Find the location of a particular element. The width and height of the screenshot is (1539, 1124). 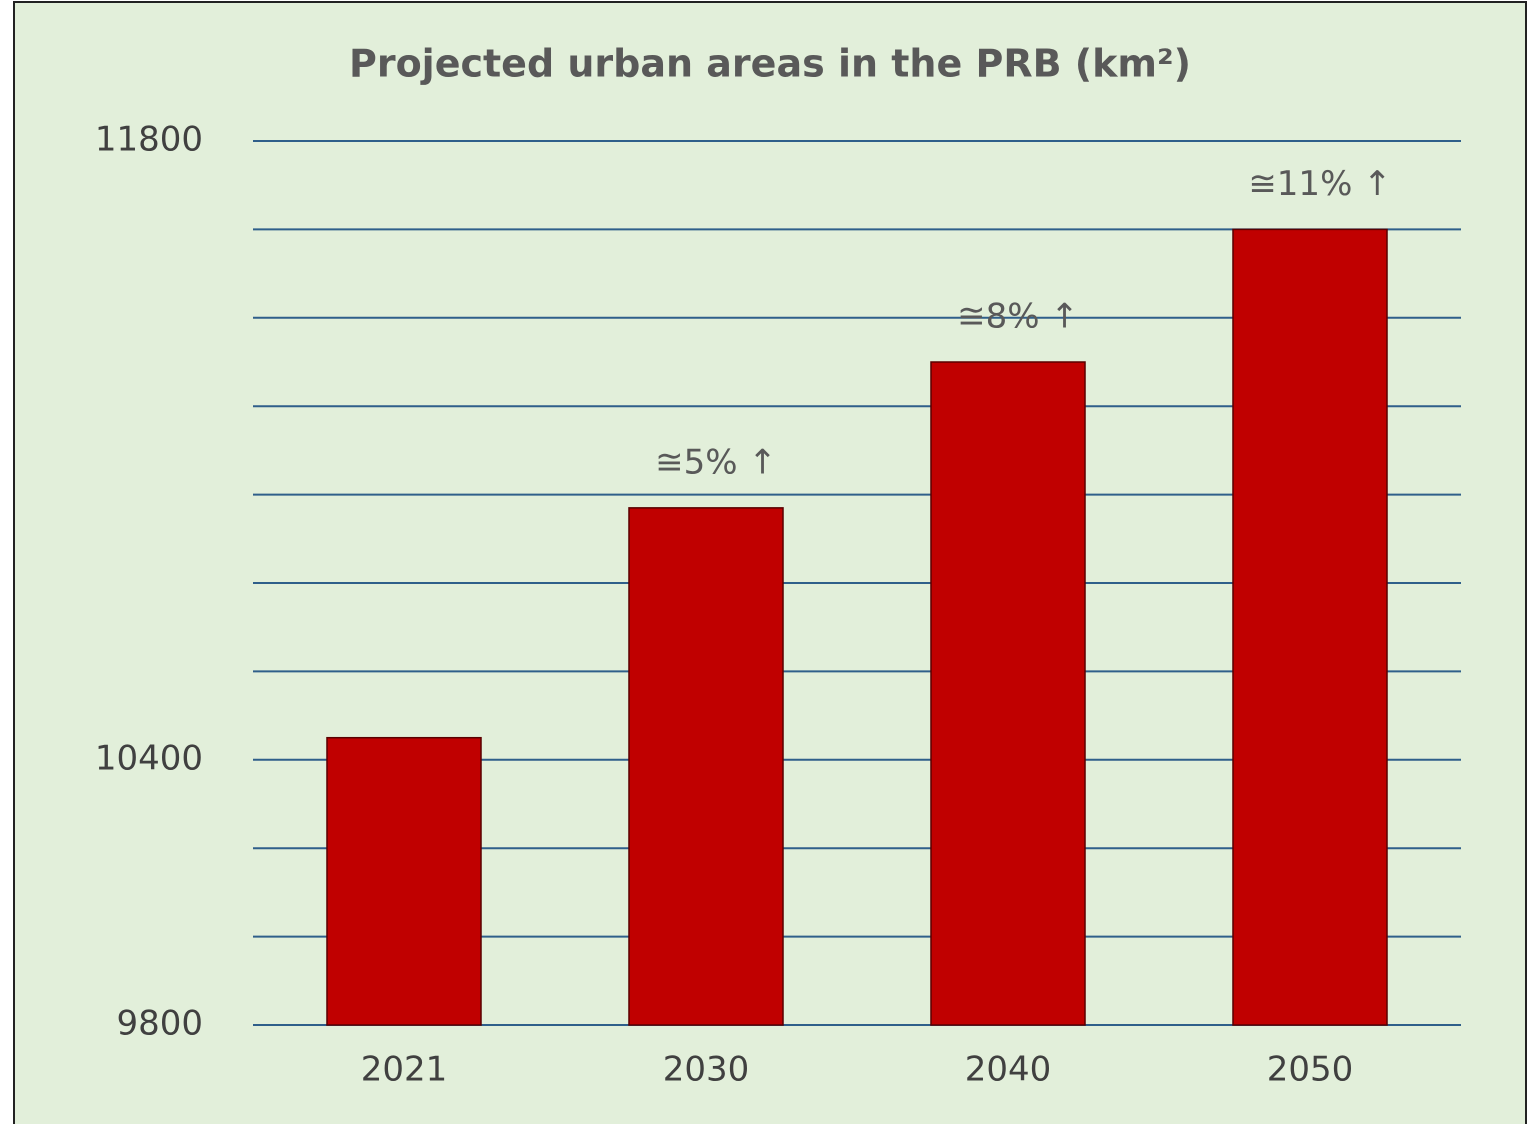

x-tick-label: 2030 is located at coordinates (706, 1070).